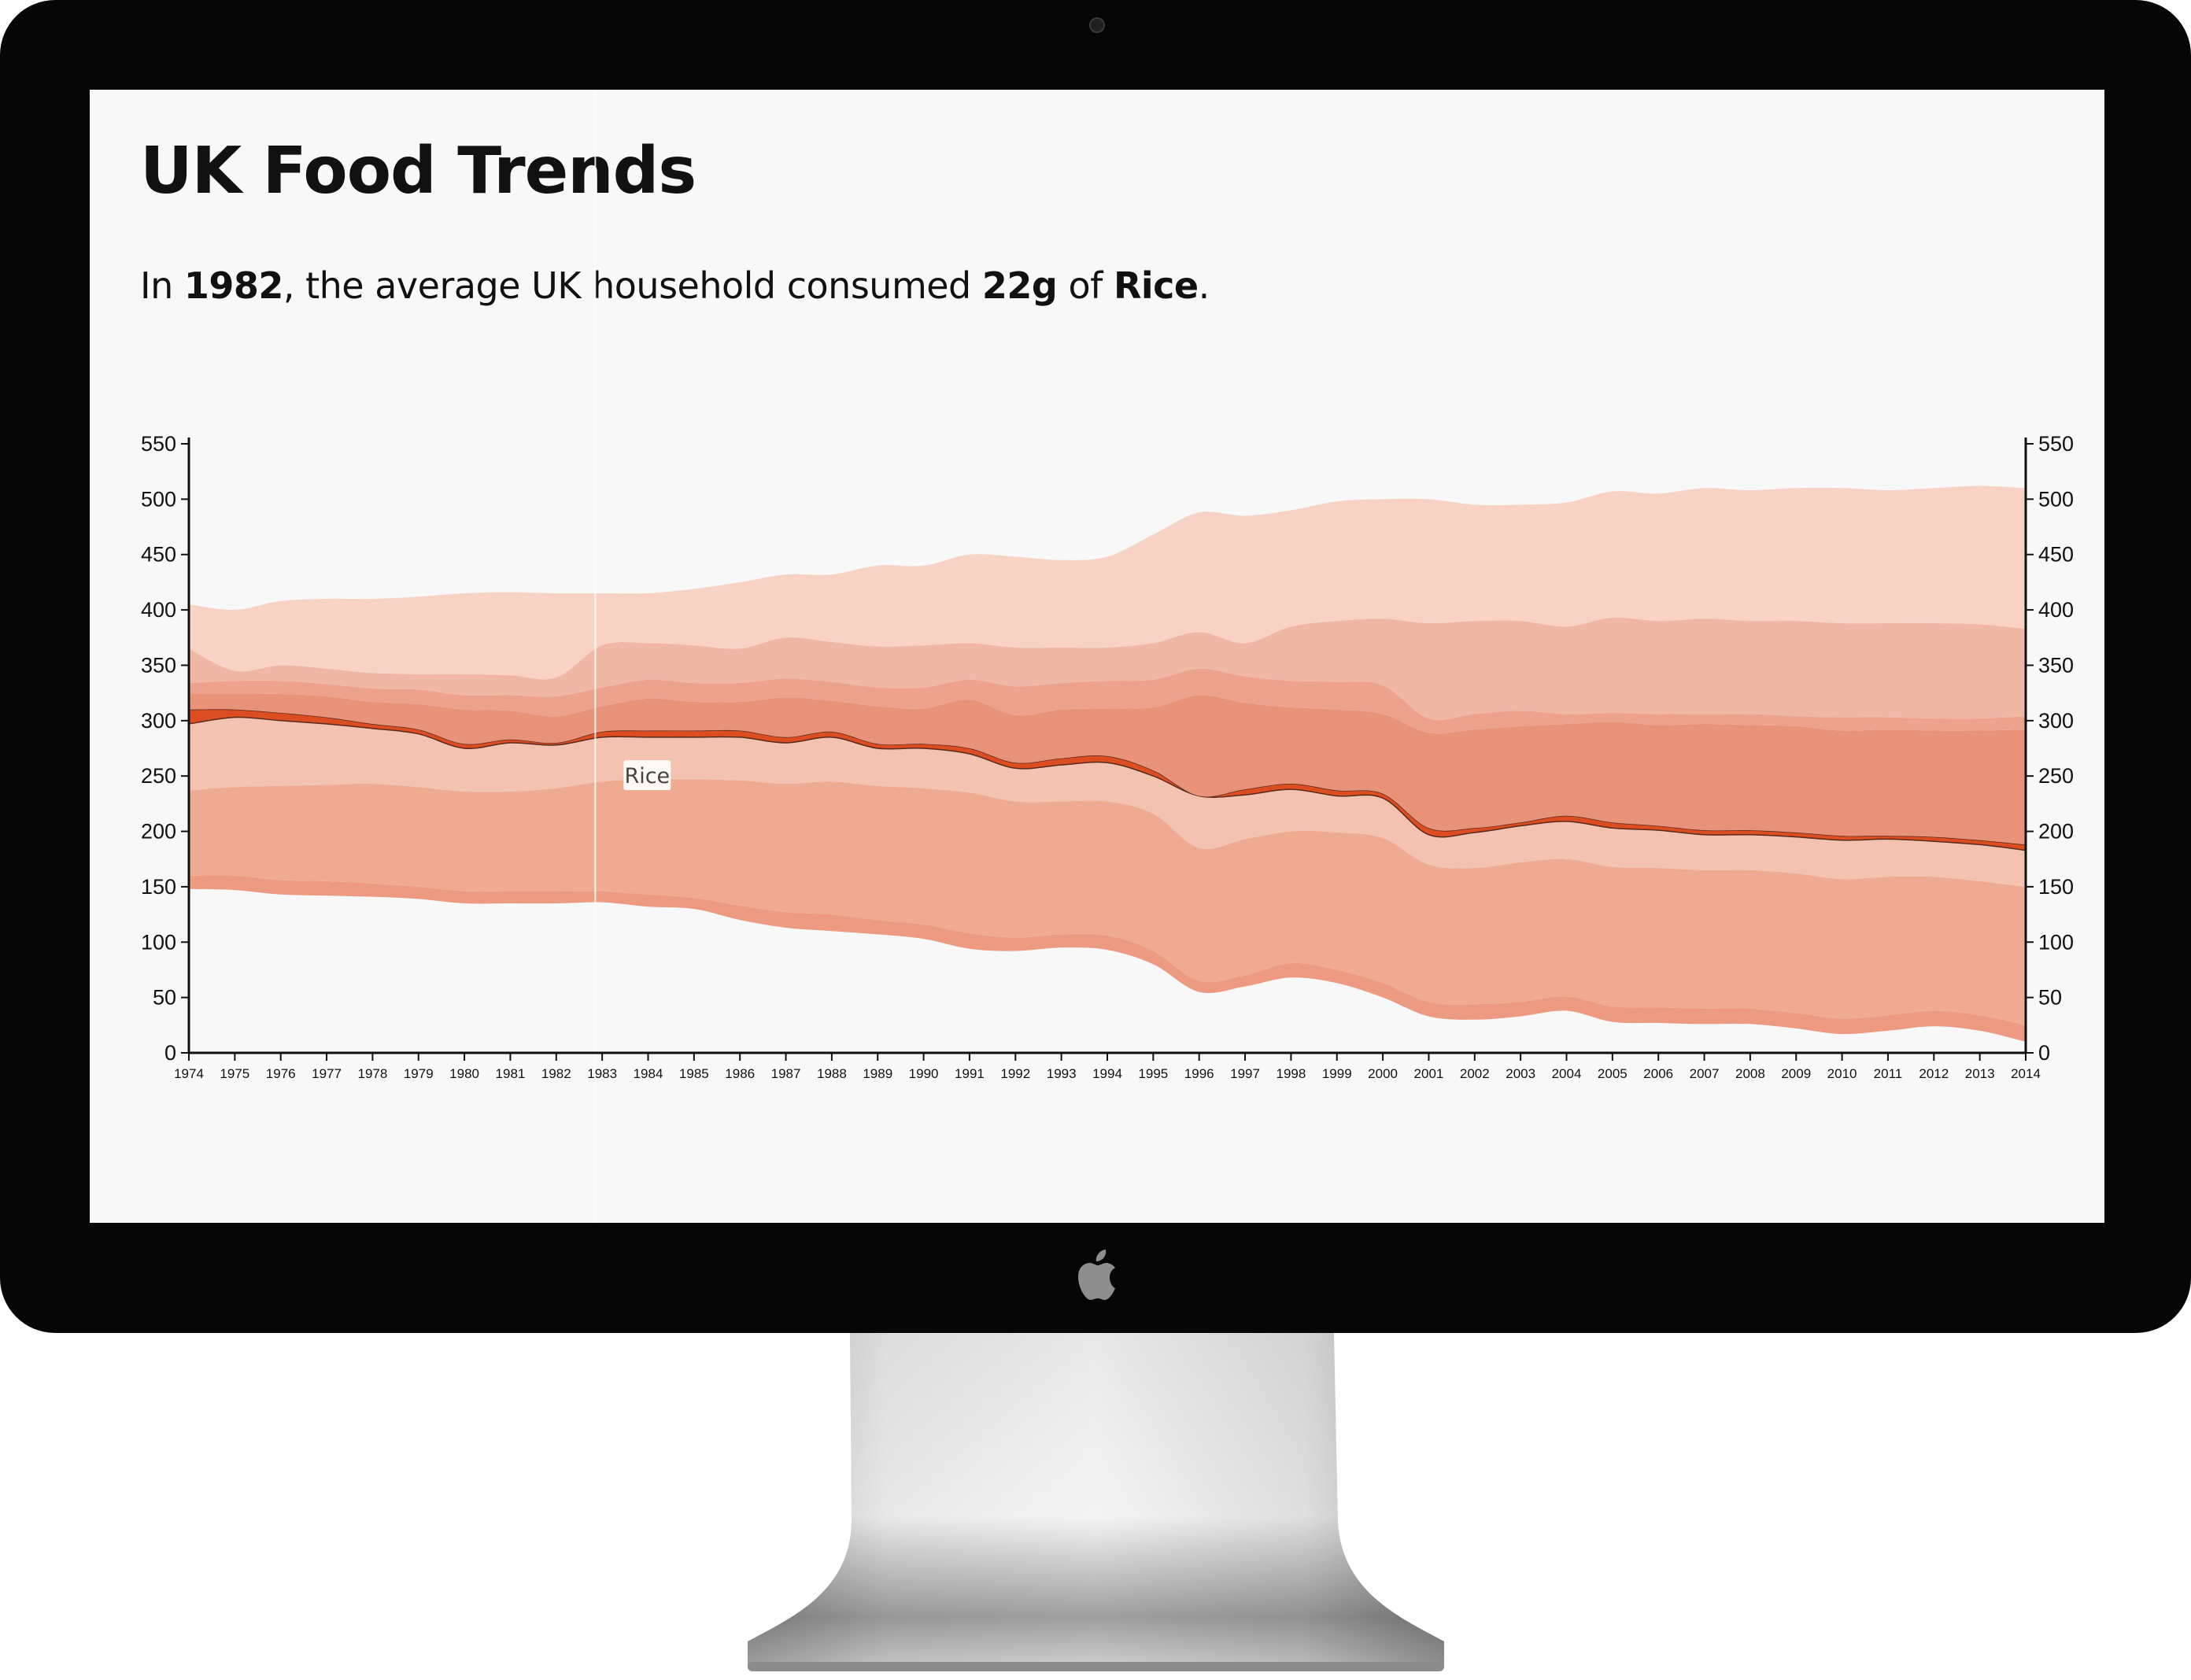  I want to click on streamgraph-layer-rice, so click(1108, 769).